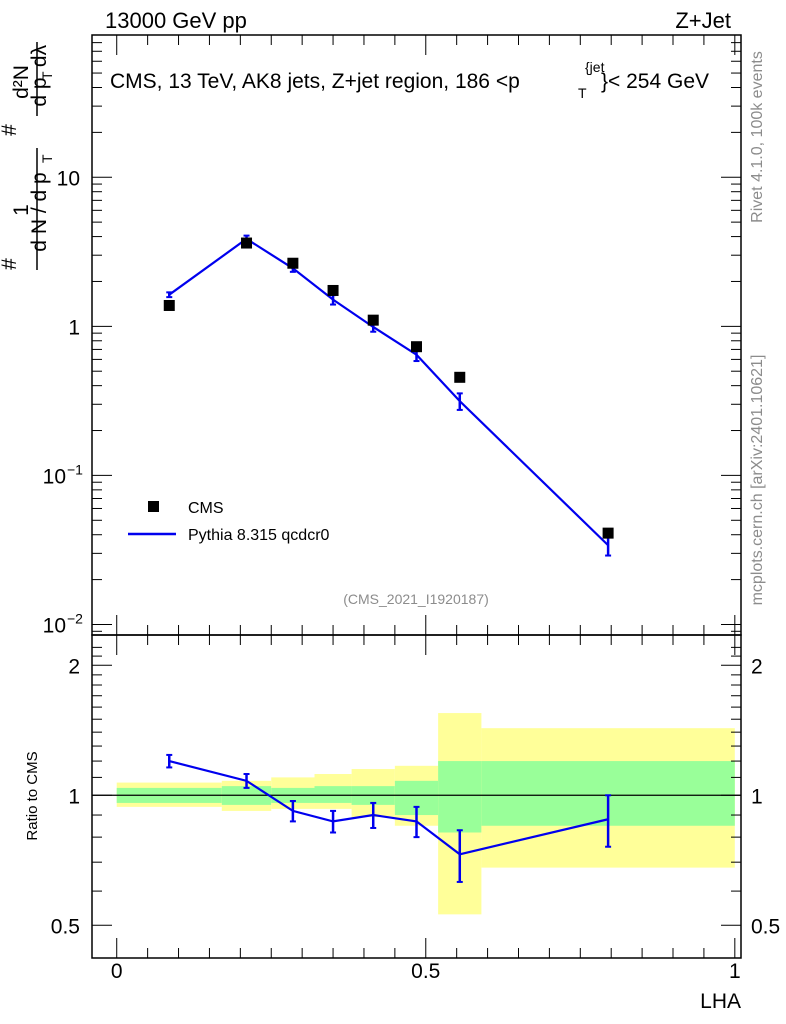  I want to click on ratio-plot-marks, so click(389, 818).